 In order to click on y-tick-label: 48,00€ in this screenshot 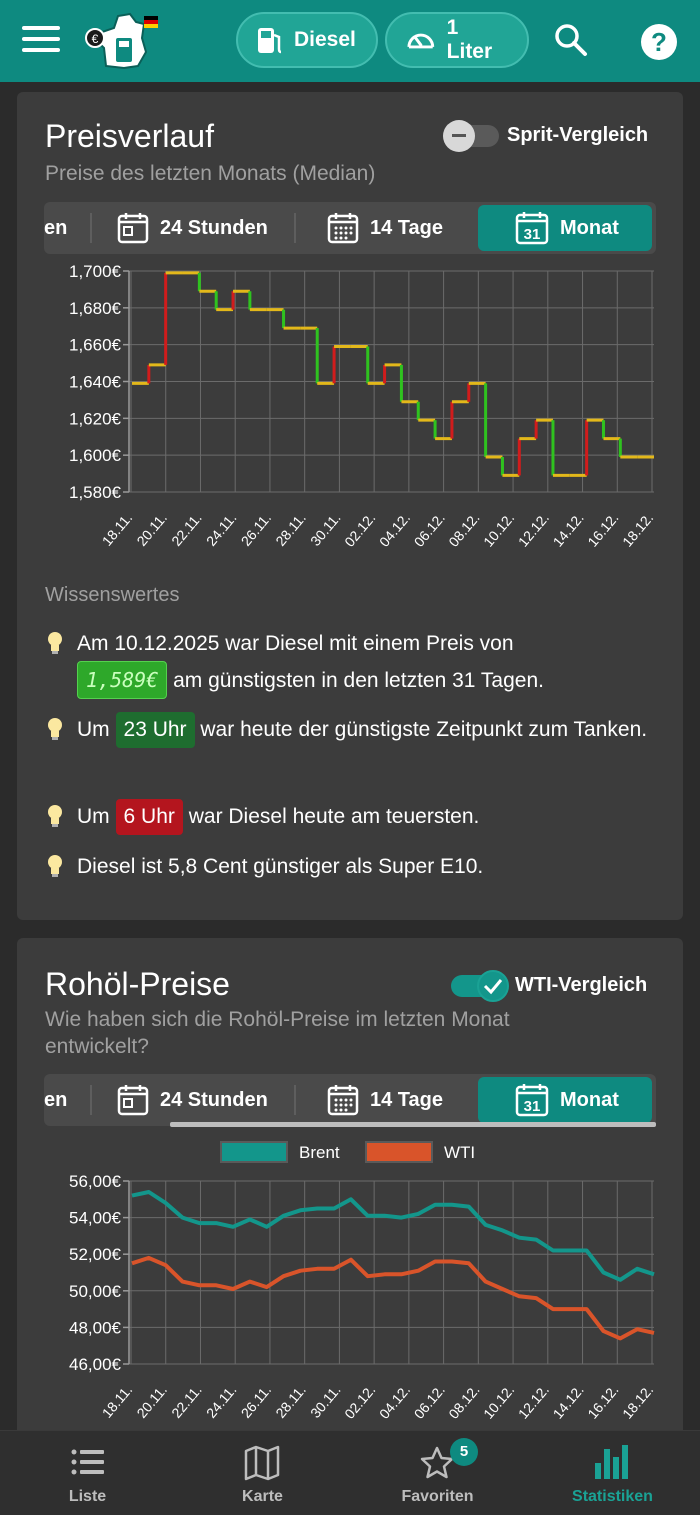, I will do `click(95, 1327)`.